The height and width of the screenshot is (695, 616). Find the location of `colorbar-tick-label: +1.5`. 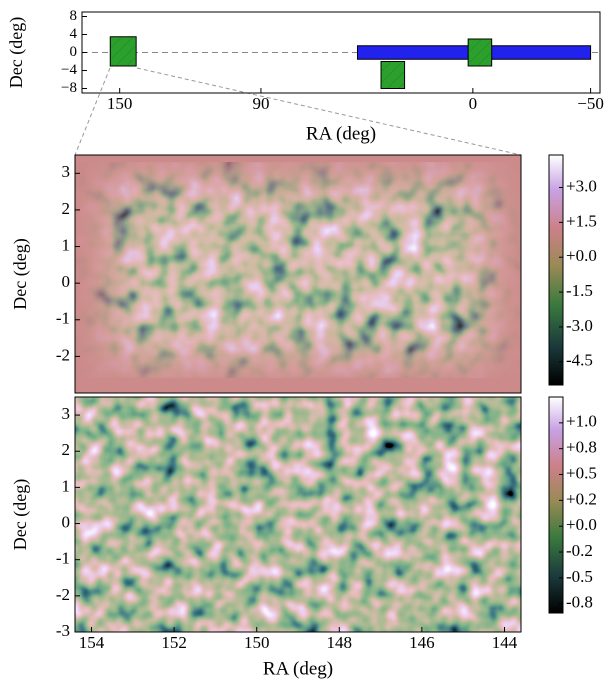

colorbar-tick-label: +1.5 is located at coordinates (581, 220).